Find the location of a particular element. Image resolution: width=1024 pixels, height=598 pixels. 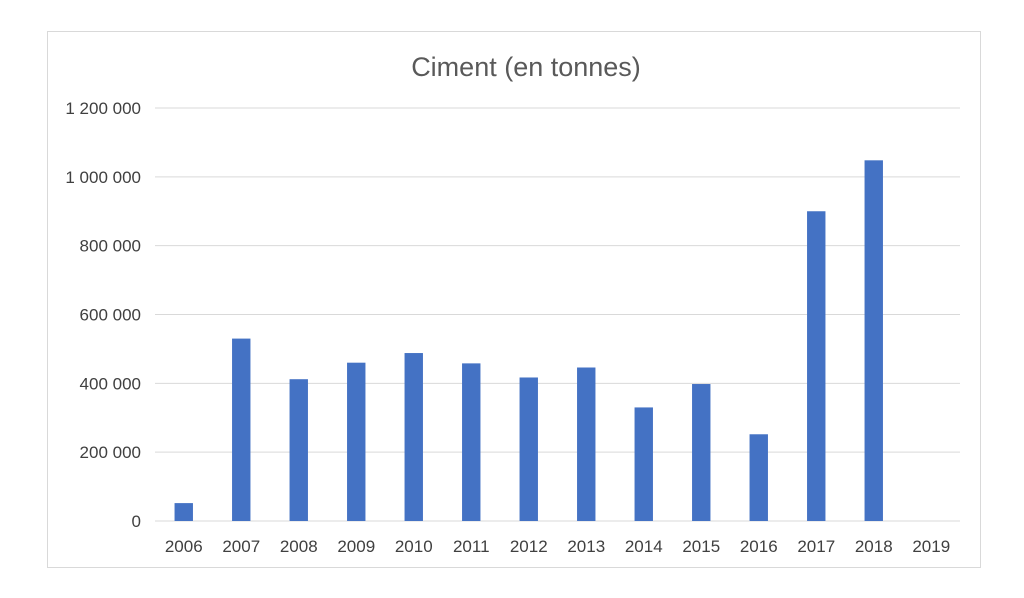

bar-2016 is located at coordinates (758, 477).